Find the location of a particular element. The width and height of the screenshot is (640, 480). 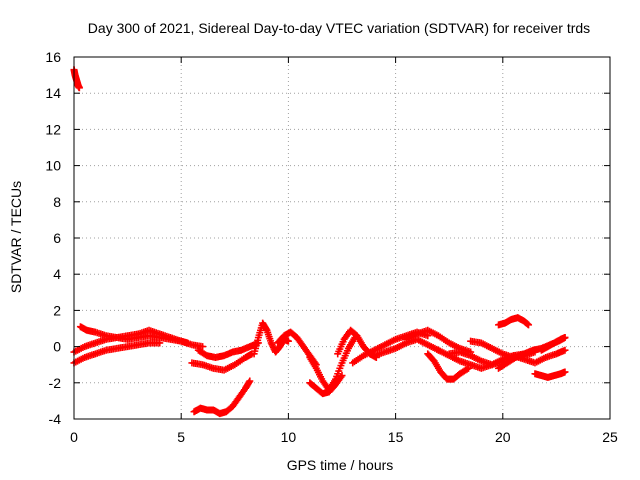

series-arc-lower-morning is located at coordinates (117, 353).